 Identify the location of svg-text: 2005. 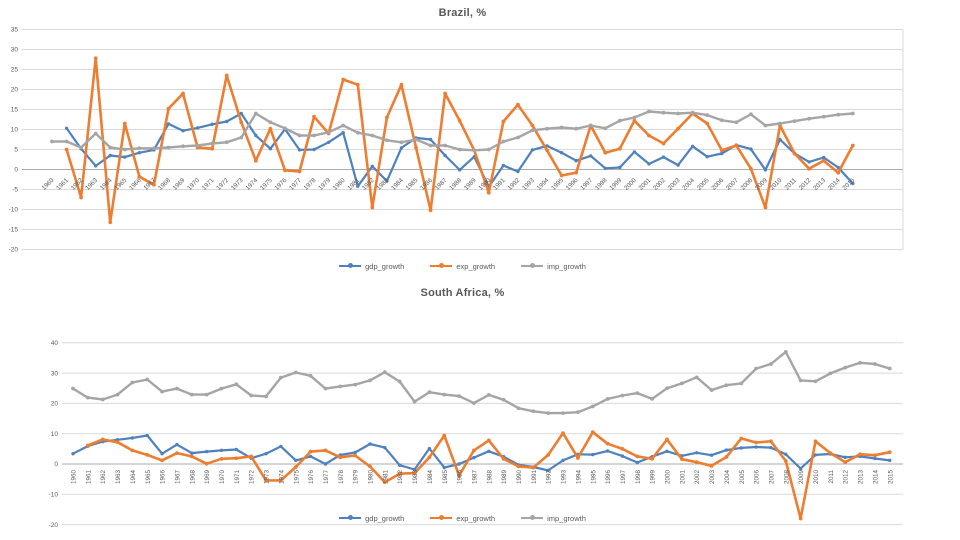
(742, 477).